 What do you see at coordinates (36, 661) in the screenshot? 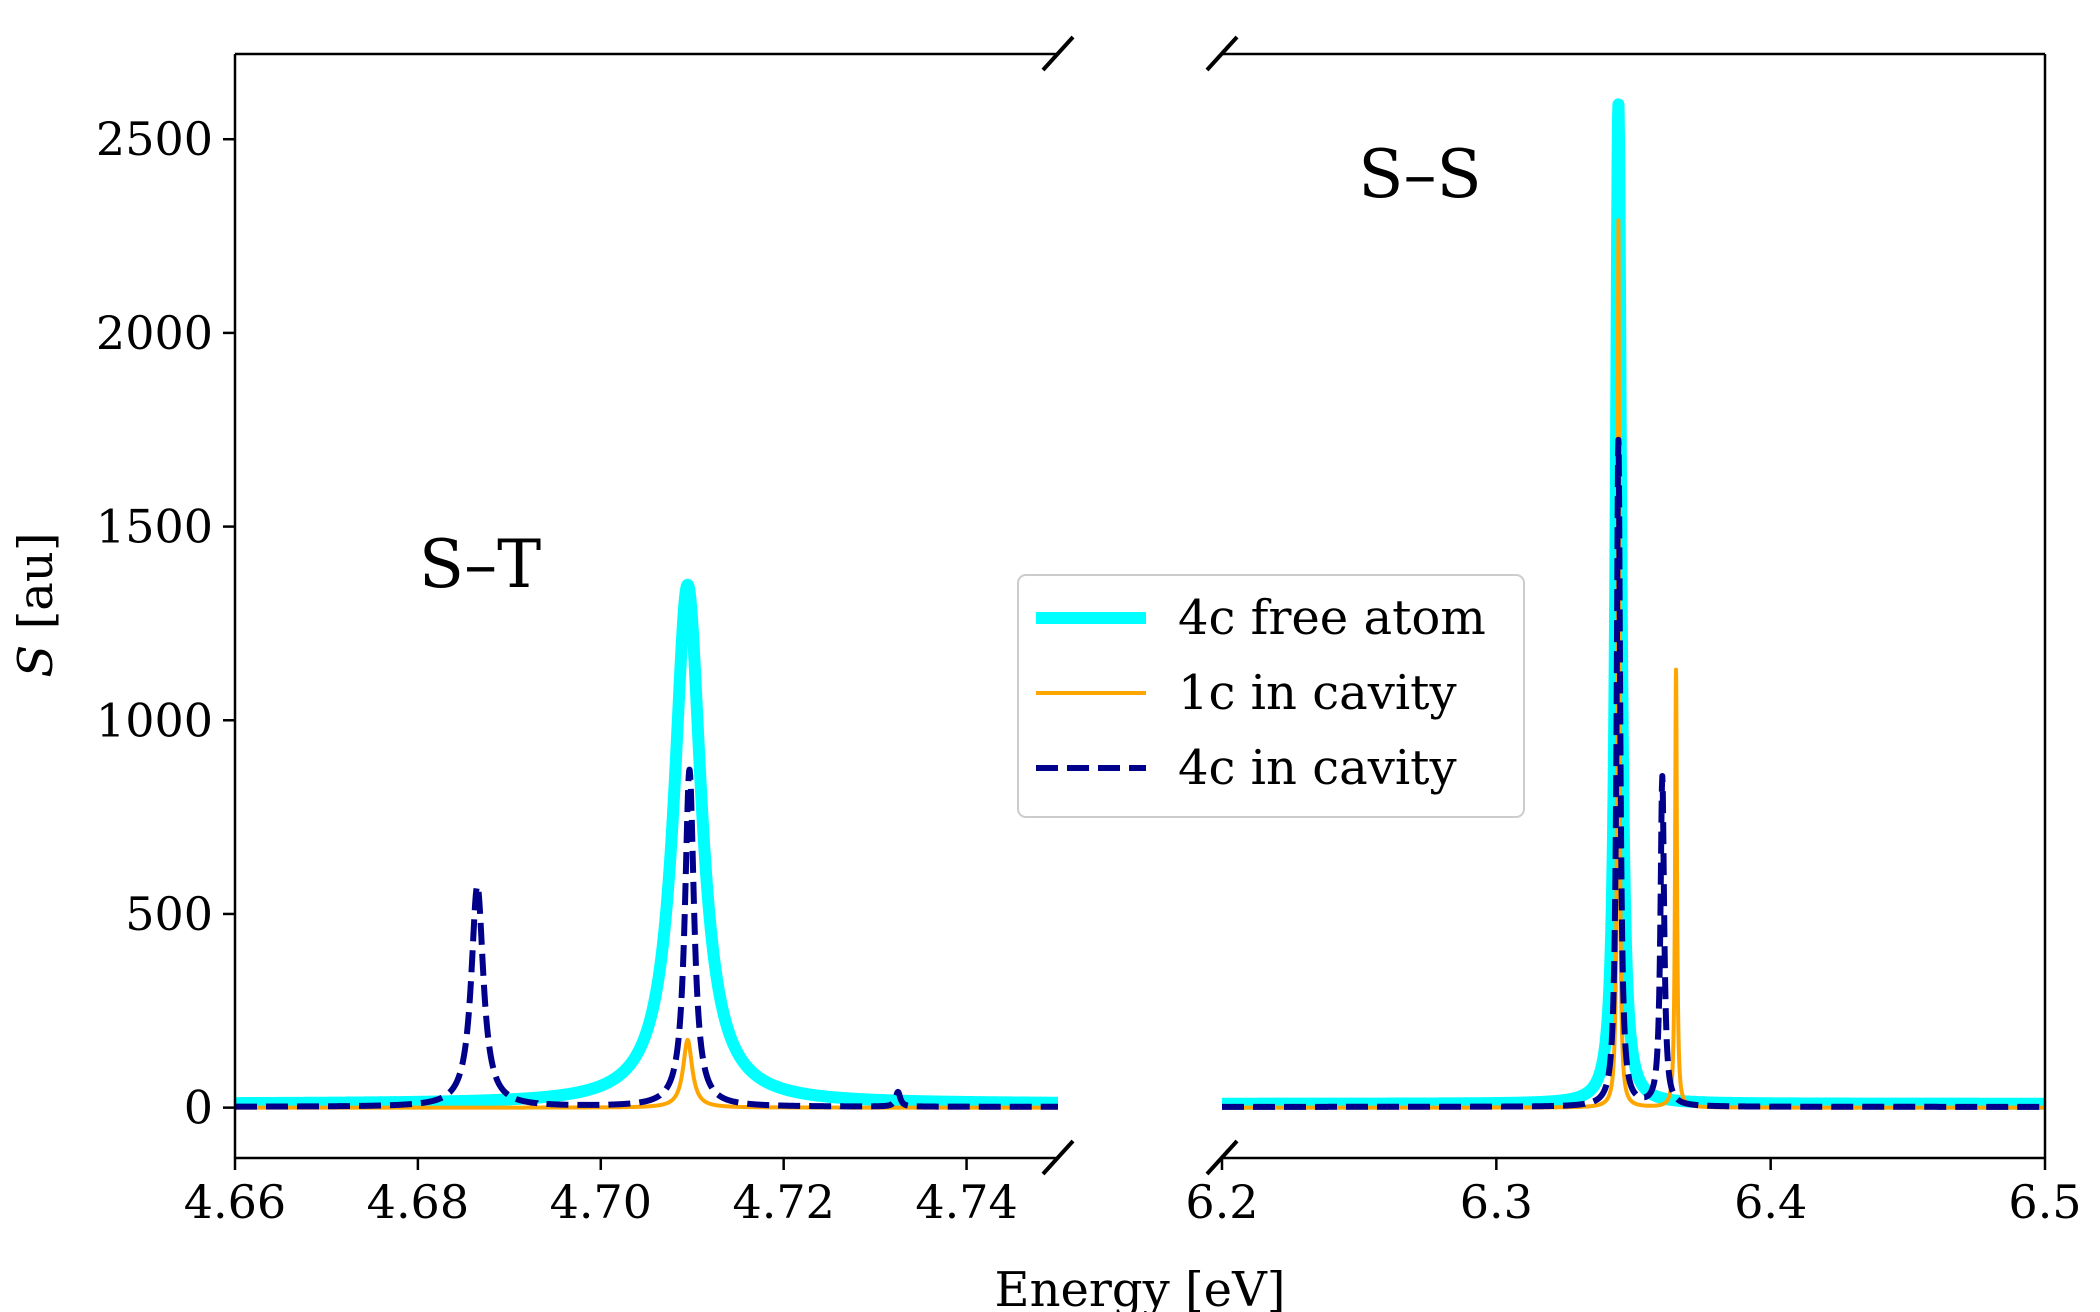
I see `y-axis-label-symbol: S` at bounding box center [36, 661].